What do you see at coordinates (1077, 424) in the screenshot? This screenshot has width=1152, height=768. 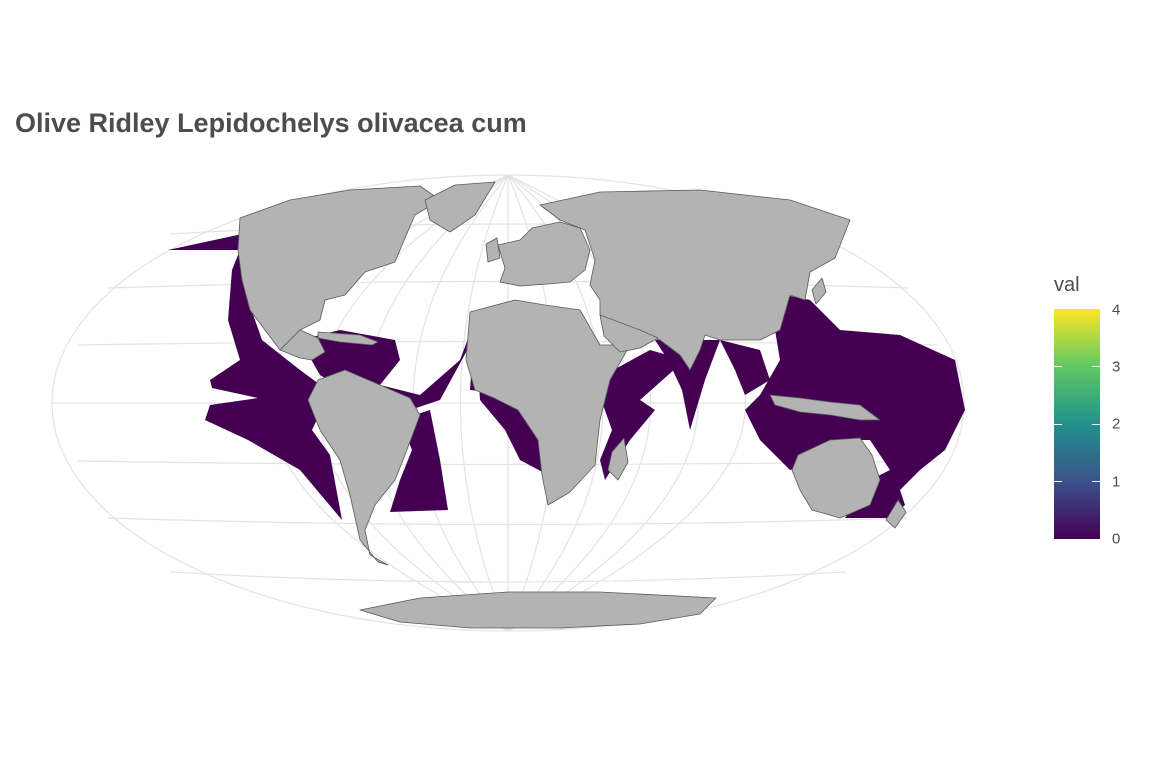 I see `legend-colorbar` at bounding box center [1077, 424].